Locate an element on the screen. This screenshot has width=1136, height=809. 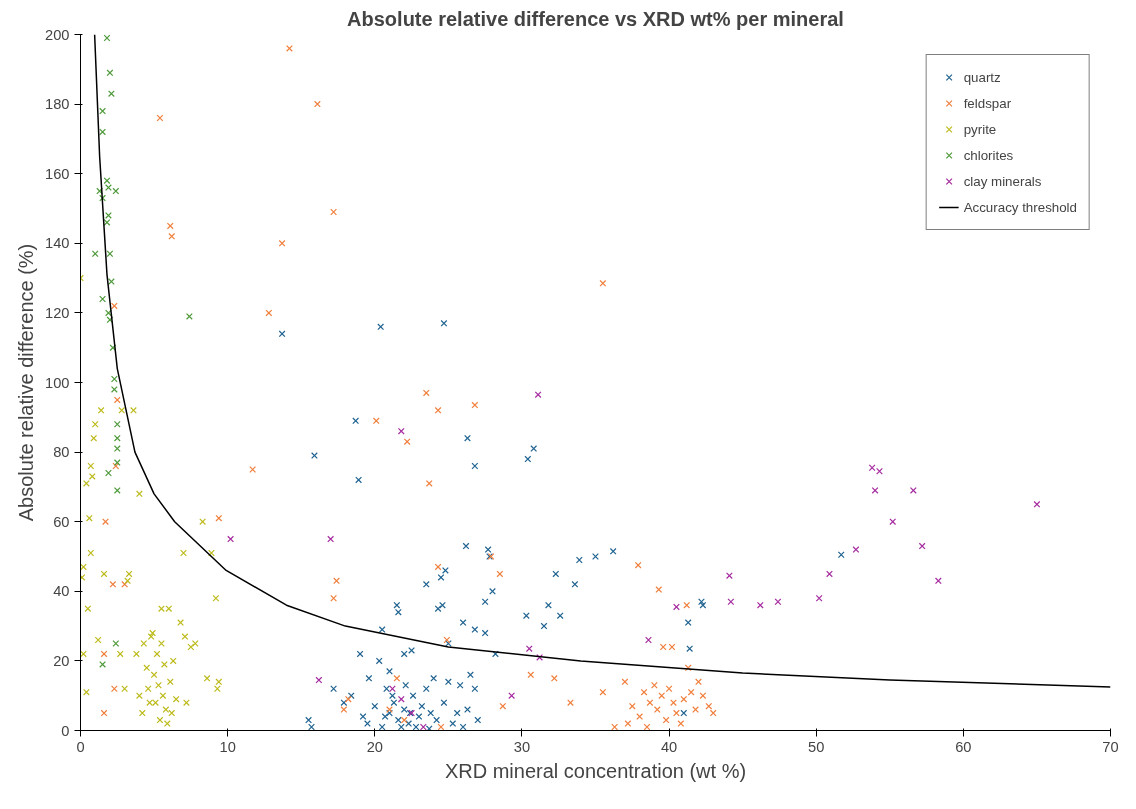
y-tick-label: 40 is located at coordinates (61, 591).